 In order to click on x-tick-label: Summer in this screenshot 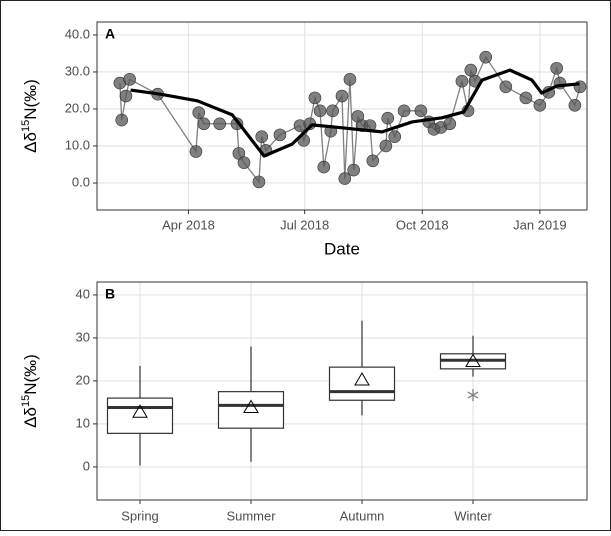, I will do `click(251, 515)`.